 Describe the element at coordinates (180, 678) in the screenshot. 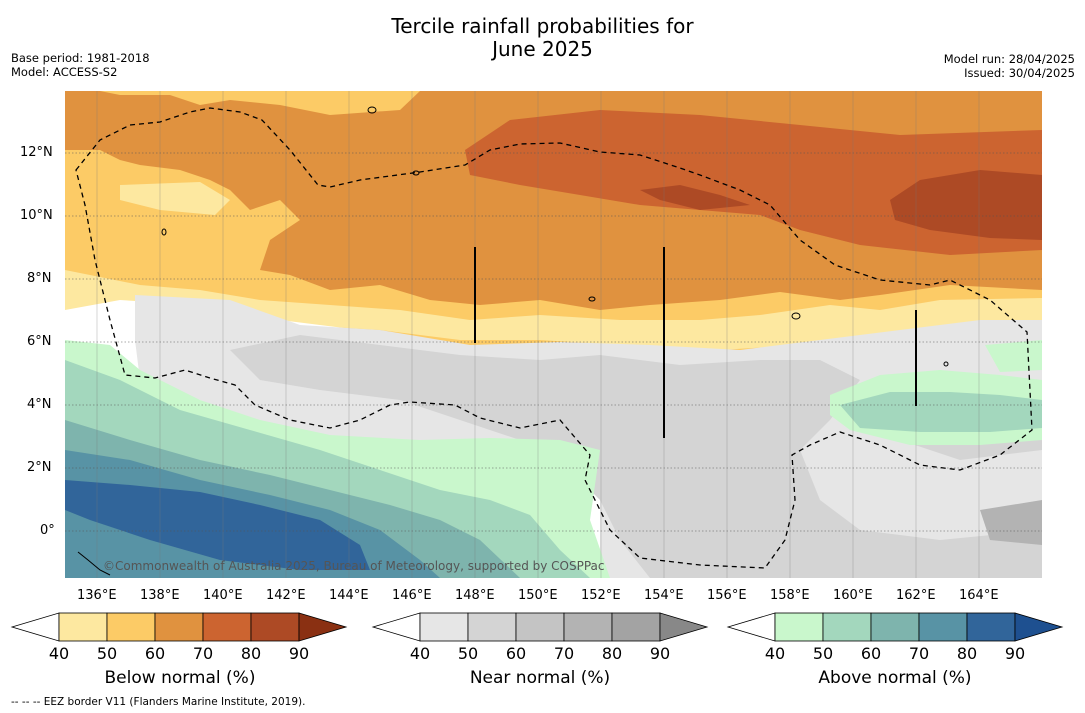

I see `cb1-title: Below normal (%)` at that location.